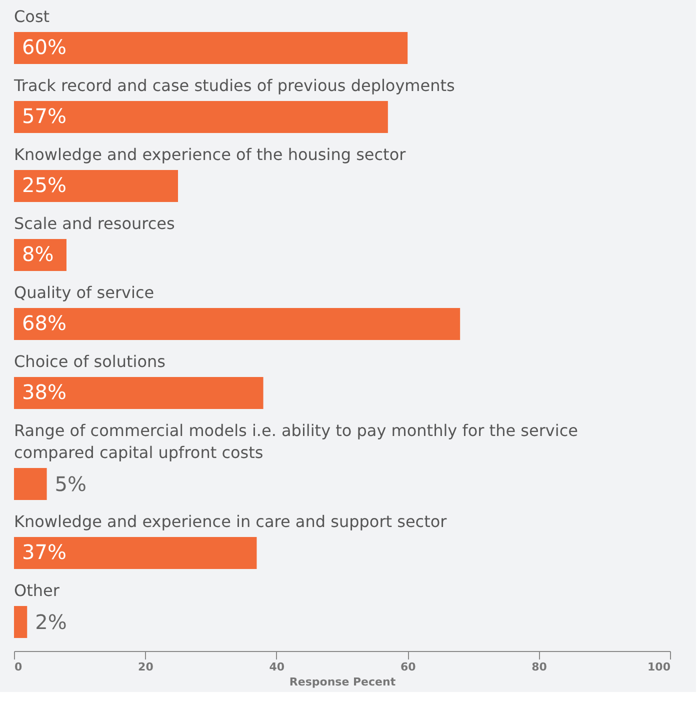  I want to click on y-tick-label: Scale and resources, so click(94, 223).